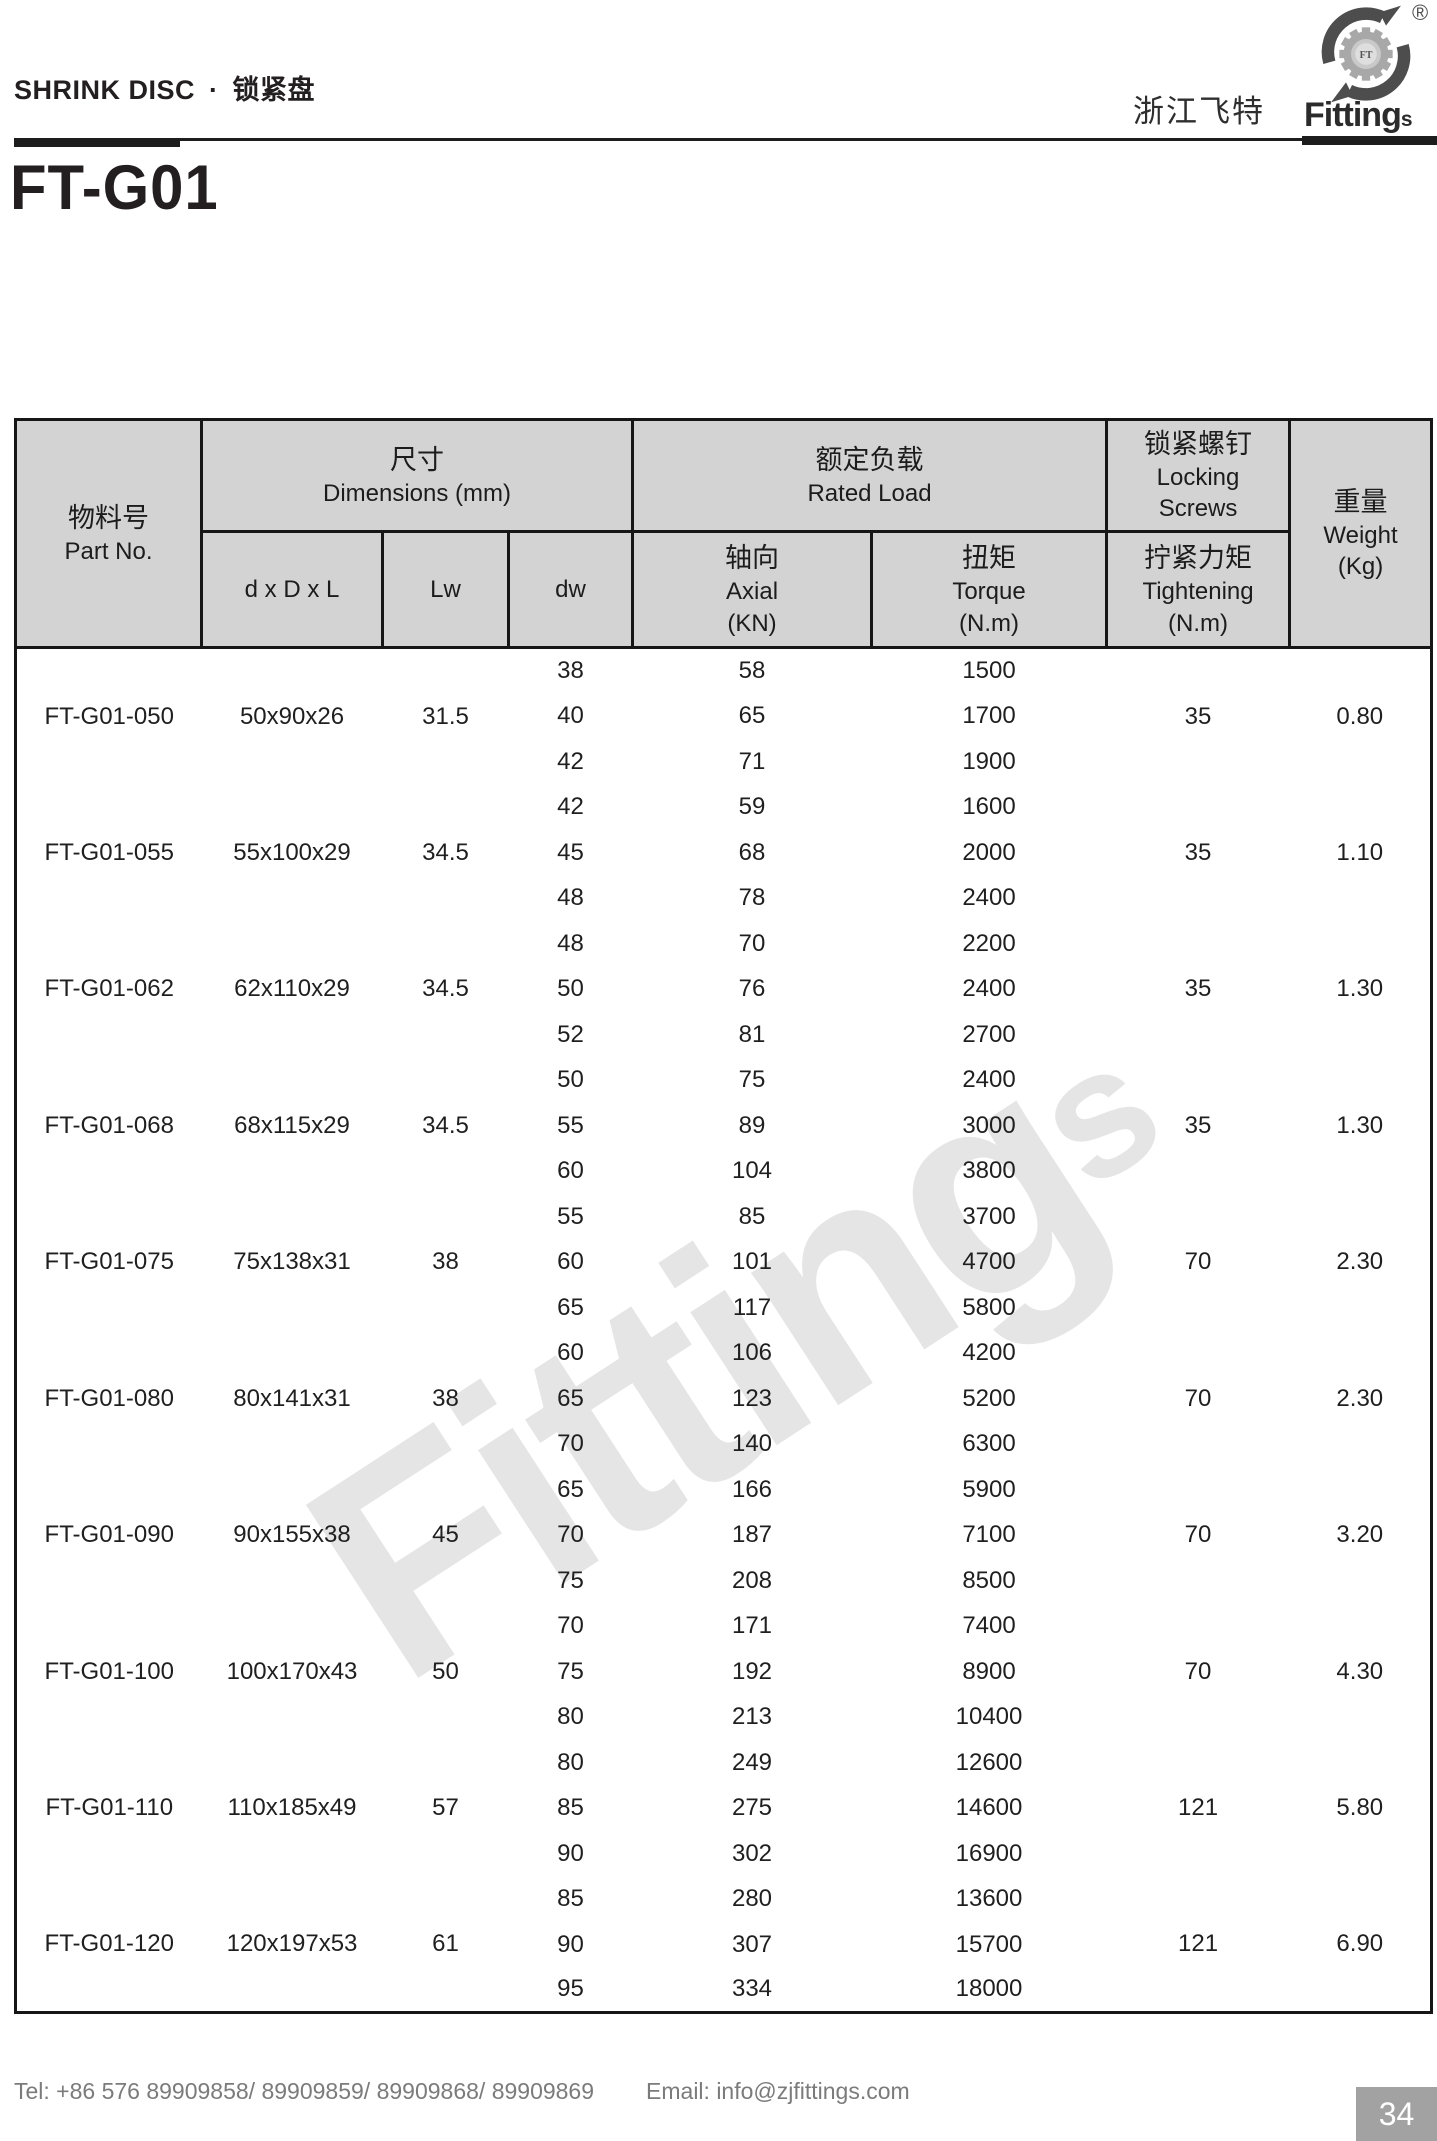 The height and width of the screenshot is (2141, 1437). What do you see at coordinates (752, 1626) in the screenshot?
I see `axial-cell: 171` at bounding box center [752, 1626].